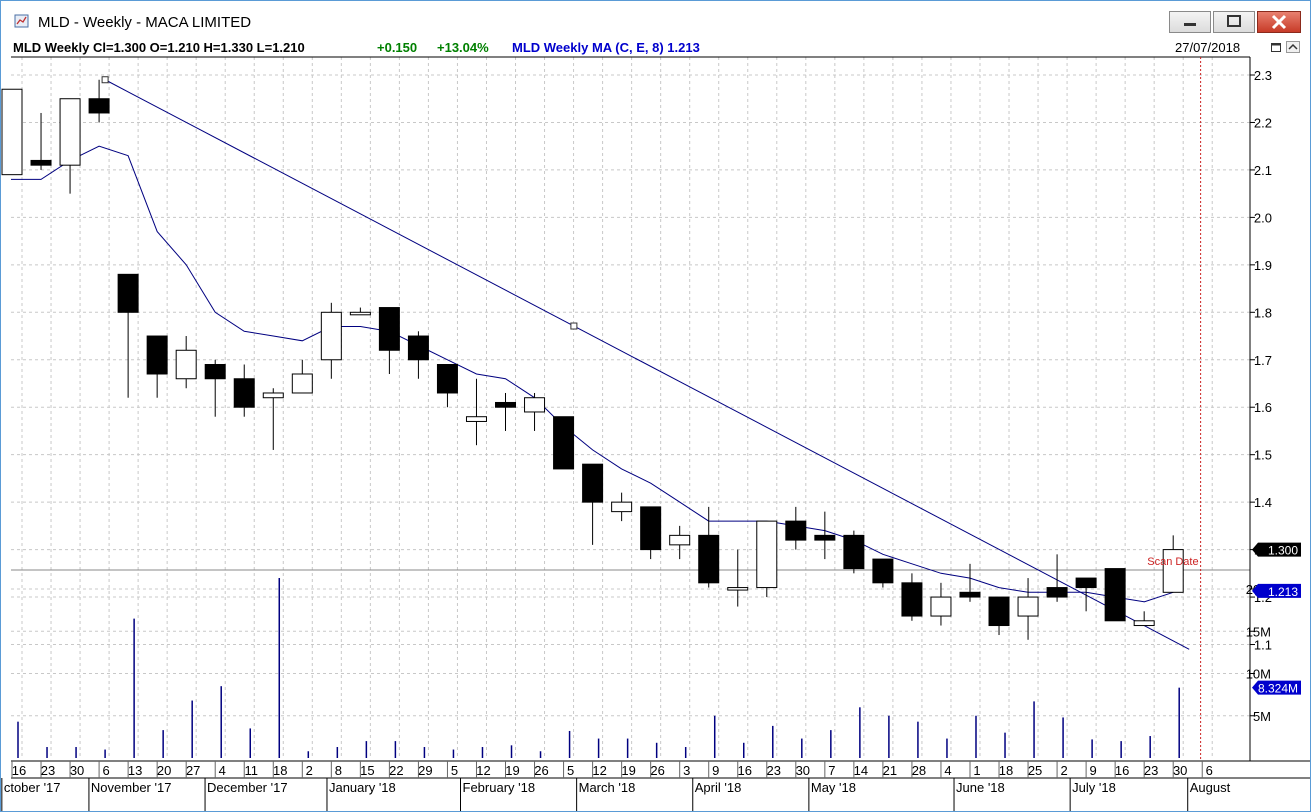 The height and width of the screenshot is (812, 1311). Describe the element at coordinates (890, 770) in the screenshot. I see `x-tick-label: 21` at that location.